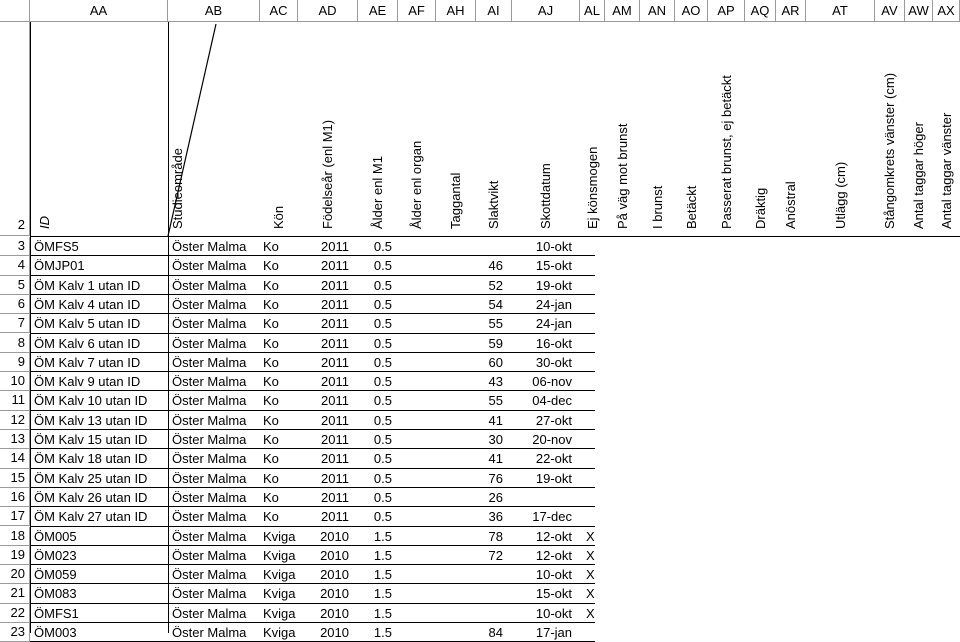 The width and height of the screenshot is (960, 642). What do you see at coordinates (87, 362) in the screenshot?
I see `cell-id: ÖM Kalv 7 utan ID` at bounding box center [87, 362].